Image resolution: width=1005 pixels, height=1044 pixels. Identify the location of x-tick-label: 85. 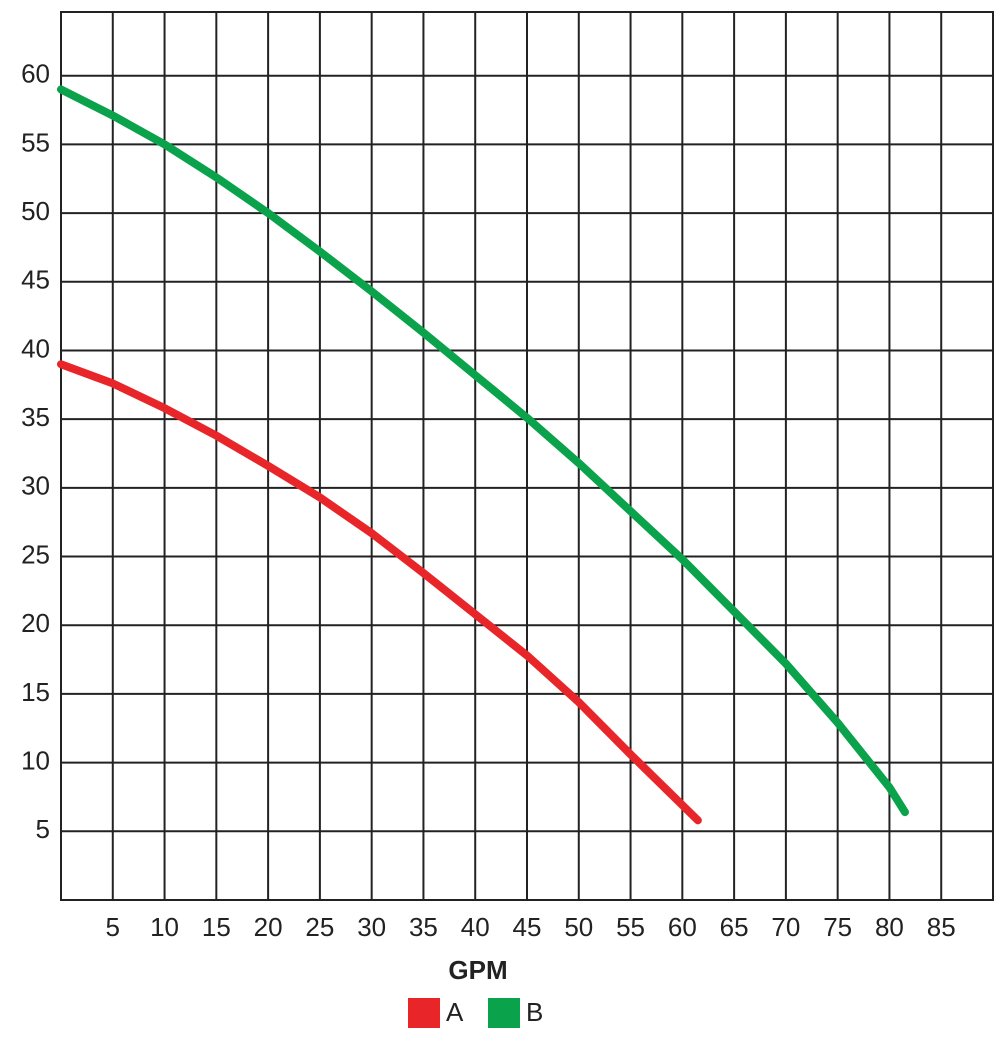
(941, 927).